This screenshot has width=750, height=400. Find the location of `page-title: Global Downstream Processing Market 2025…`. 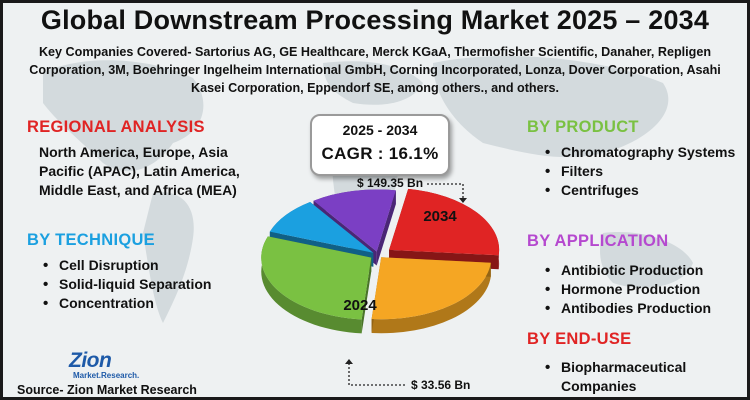

page-title: Global Downstream Processing Market 2025… is located at coordinates (375, 20).